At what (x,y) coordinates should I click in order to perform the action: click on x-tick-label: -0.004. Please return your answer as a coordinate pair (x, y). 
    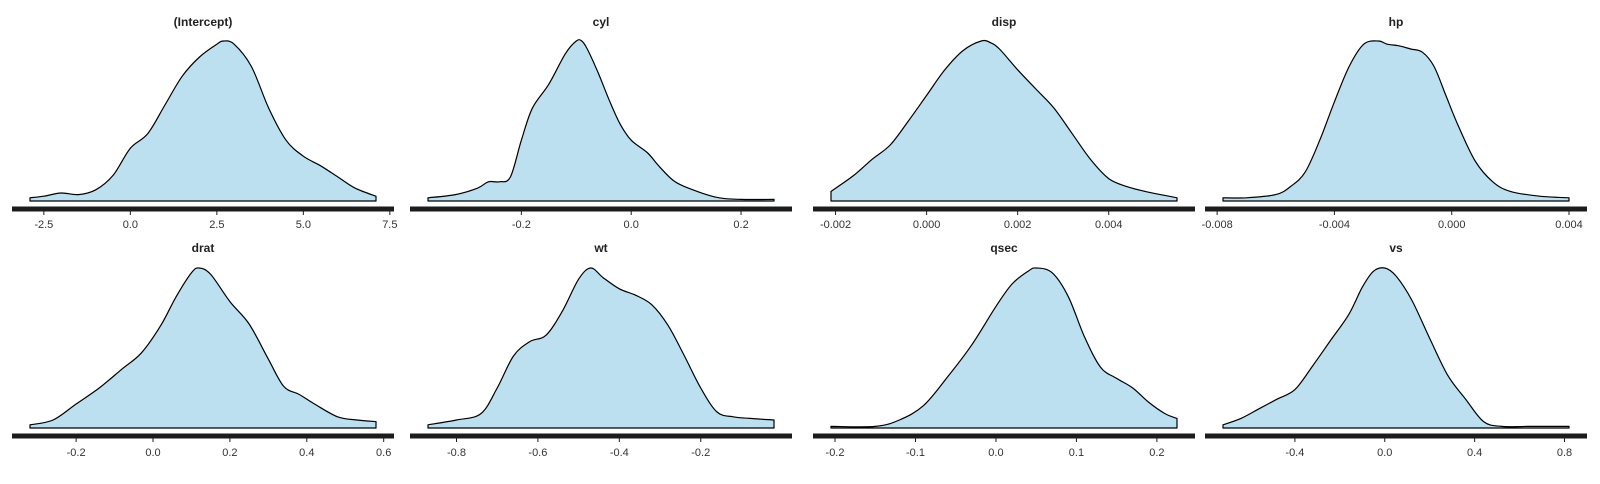
    Looking at the image, I should click on (1334, 225).